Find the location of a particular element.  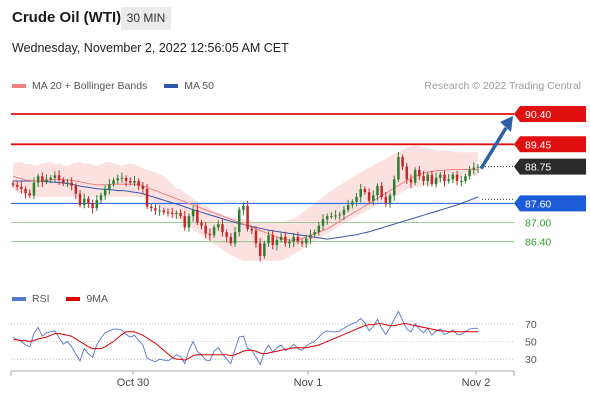

ma20-swatch is located at coordinates (19, 86).